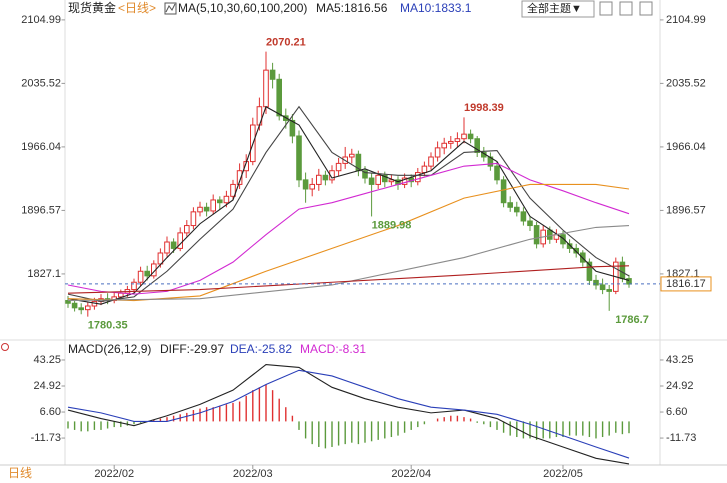 The image size is (727, 483). Describe the element at coordinates (286, 43) in the screenshot. I see `extreme-label: 2070.21` at that location.